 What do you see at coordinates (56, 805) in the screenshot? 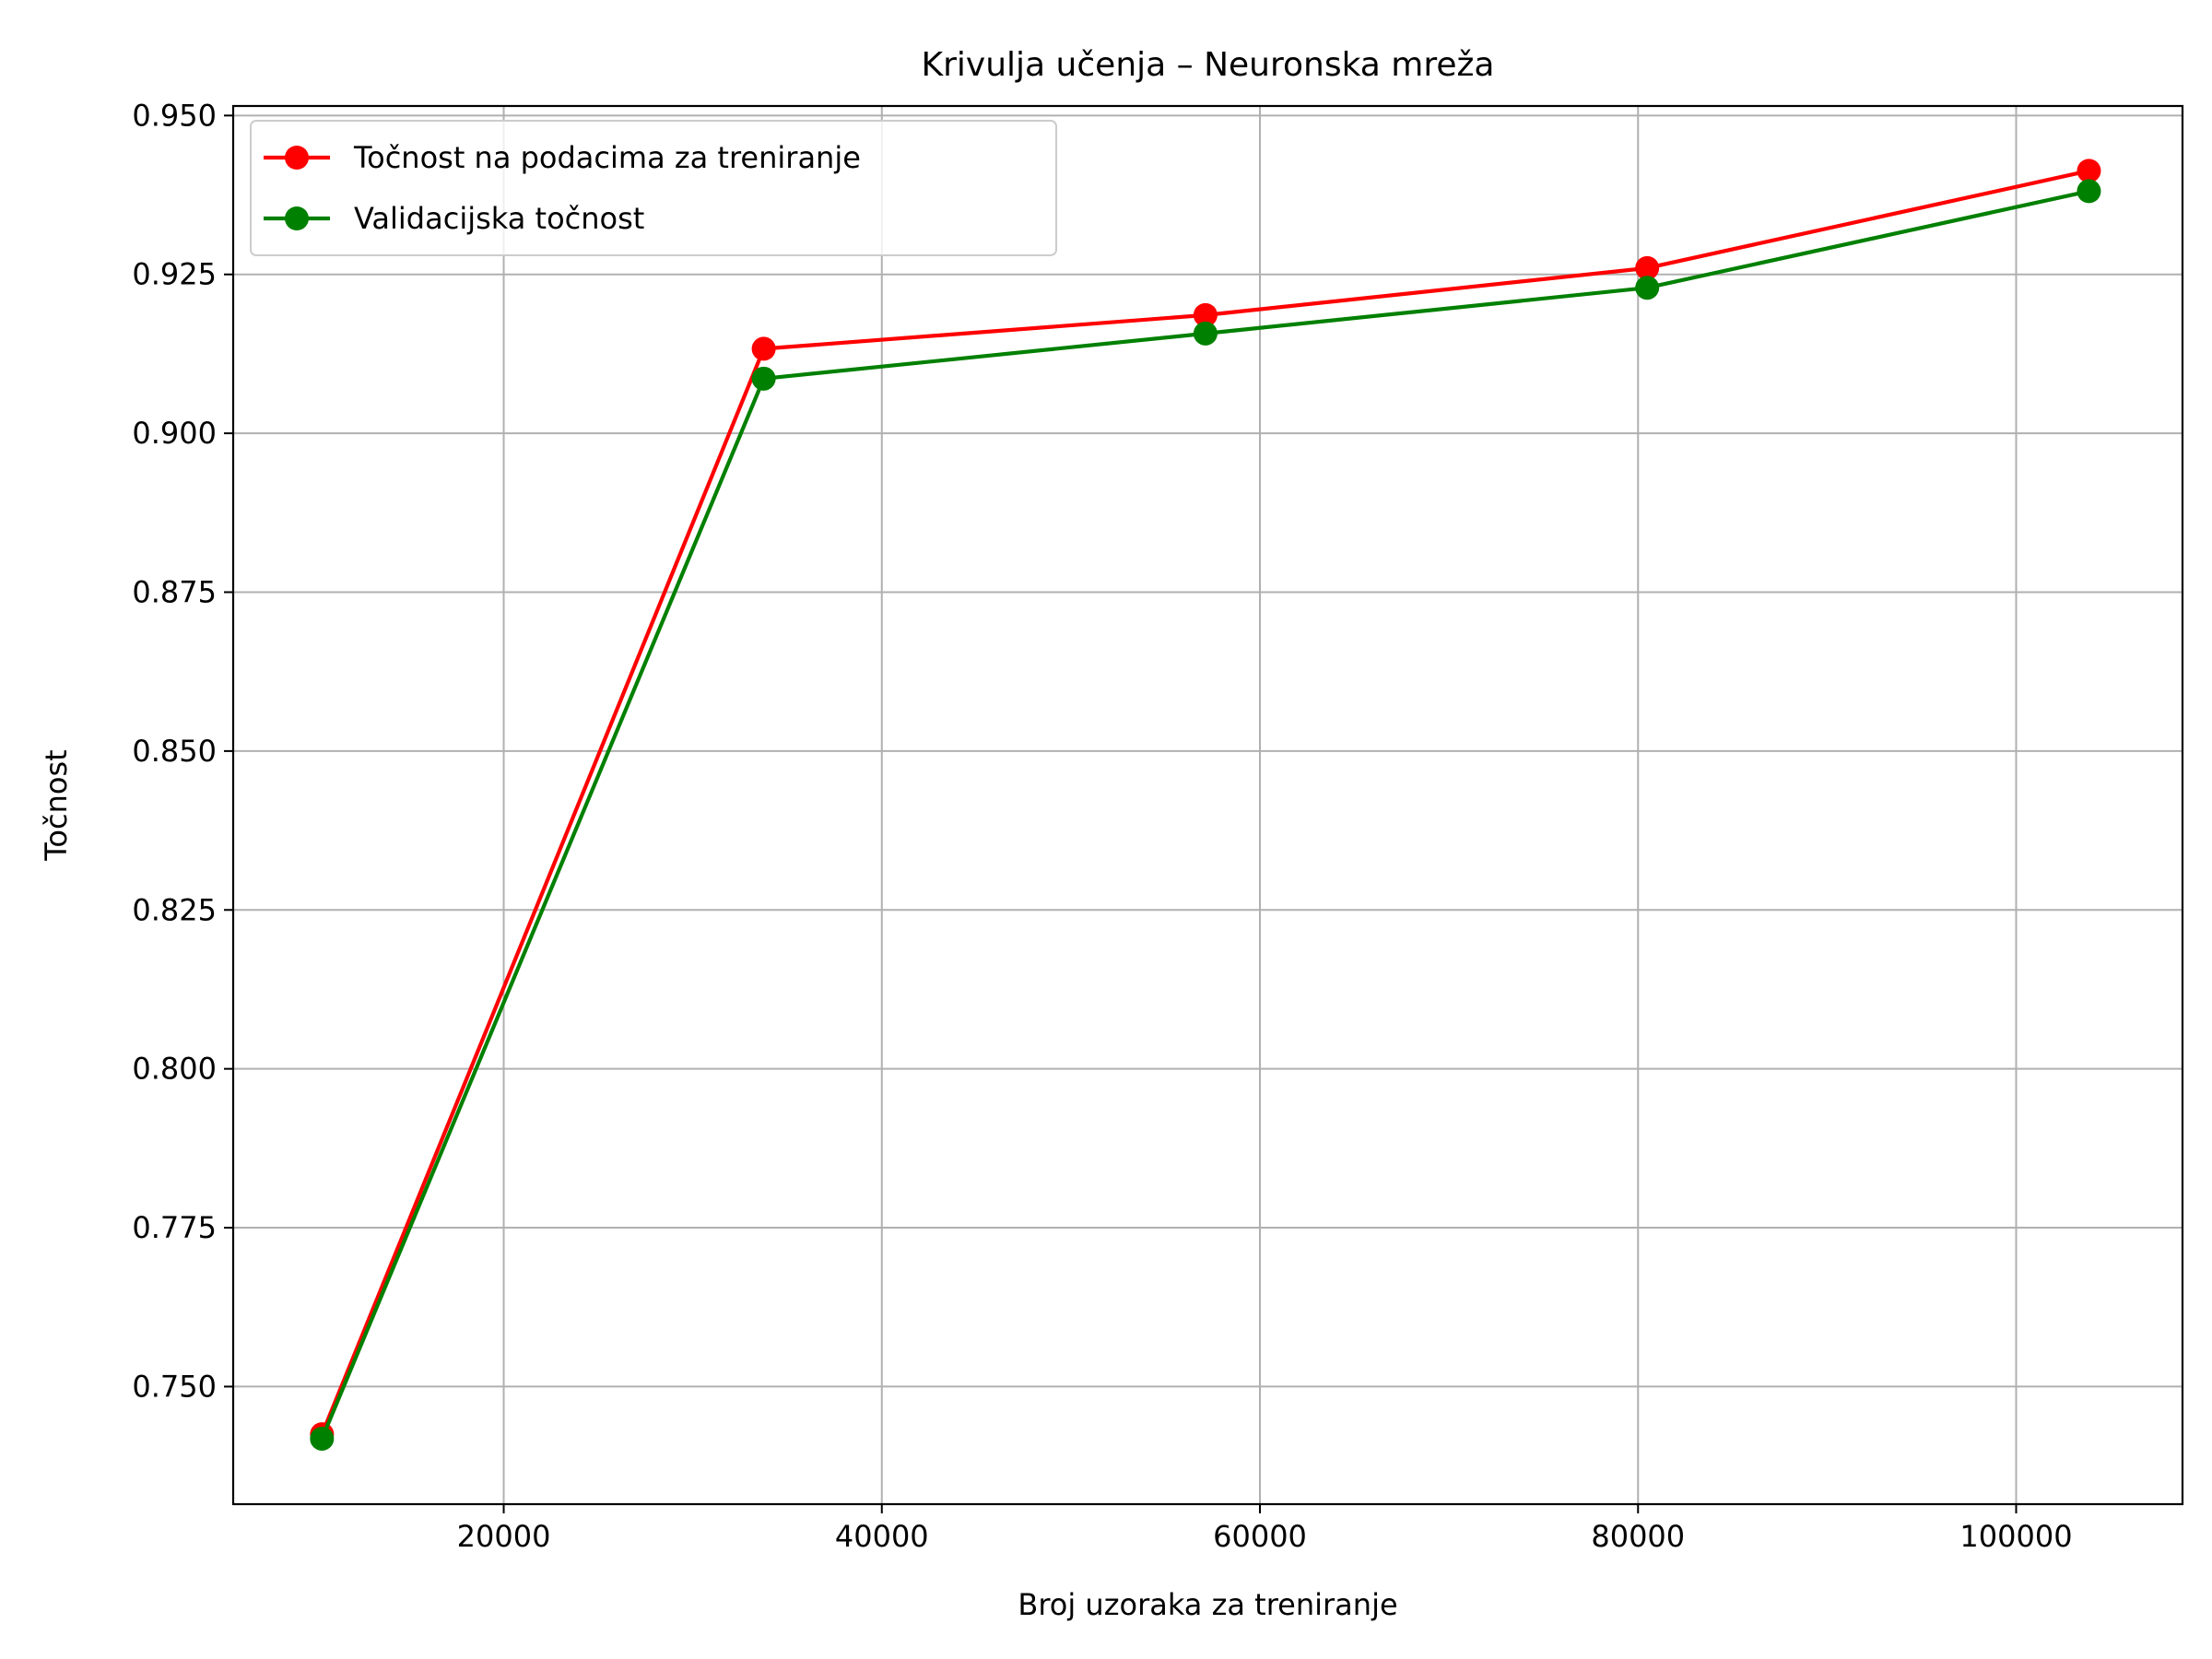
I see `y-axis-label: Točnost` at bounding box center [56, 805].